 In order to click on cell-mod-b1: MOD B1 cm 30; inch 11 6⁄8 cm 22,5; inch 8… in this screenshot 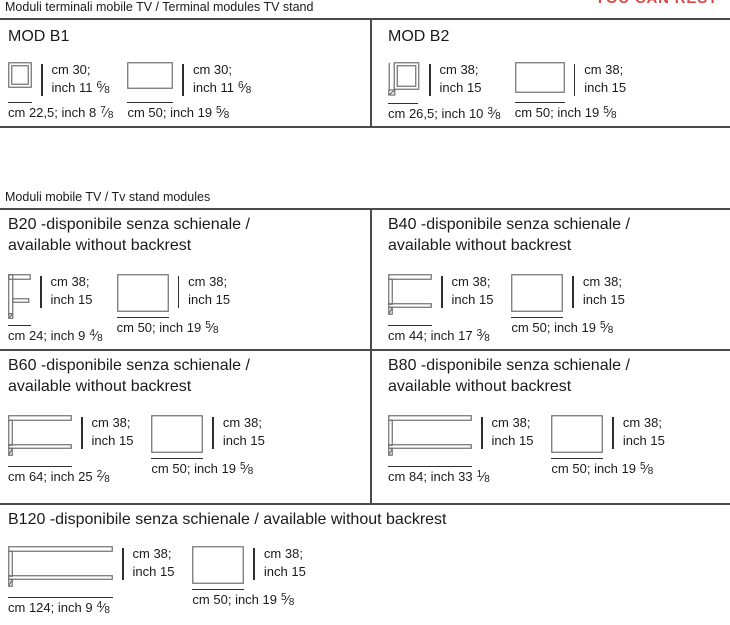, I will do `click(185, 73)`.